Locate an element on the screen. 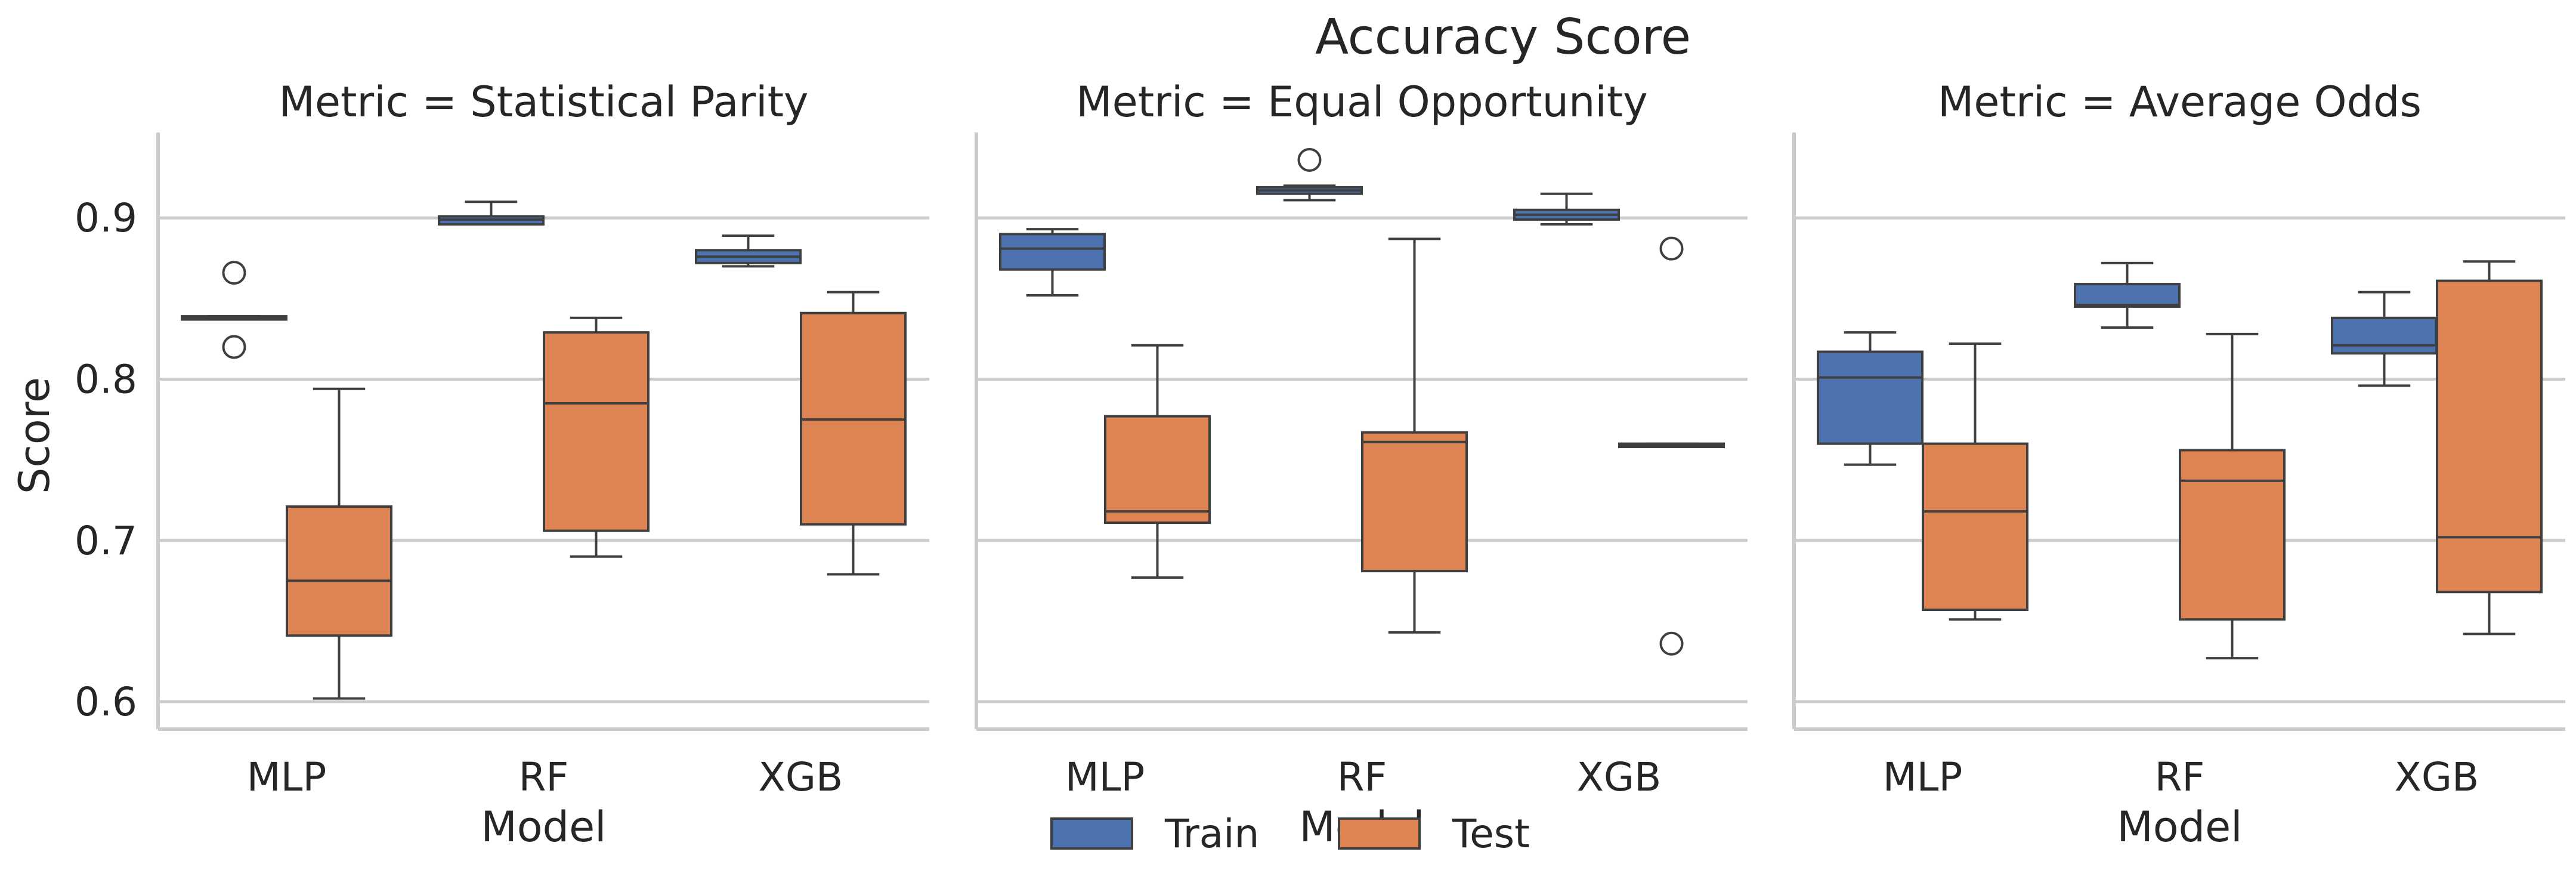  y-tick-label: 0.8 is located at coordinates (106, 380).